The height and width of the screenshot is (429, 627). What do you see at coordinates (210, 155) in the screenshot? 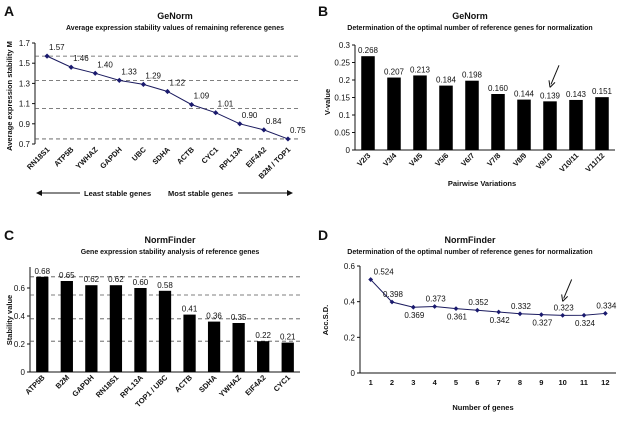
I see `panel-a-category-label: CYC1` at bounding box center [210, 155].